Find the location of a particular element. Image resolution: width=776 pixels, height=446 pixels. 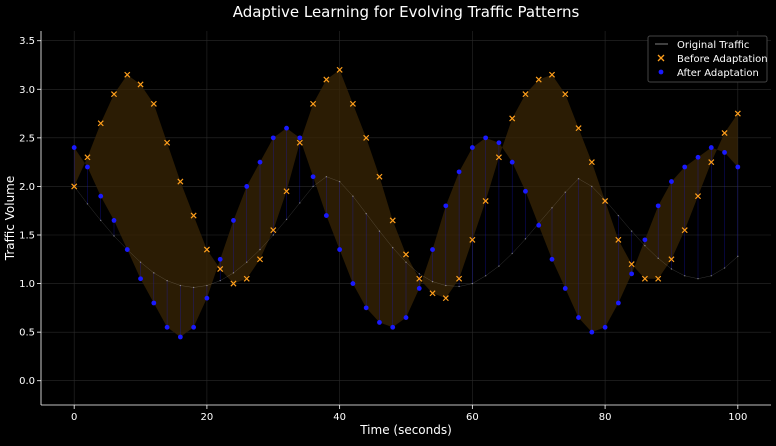

x-tick-label: 100 is located at coordinates (737, 417).